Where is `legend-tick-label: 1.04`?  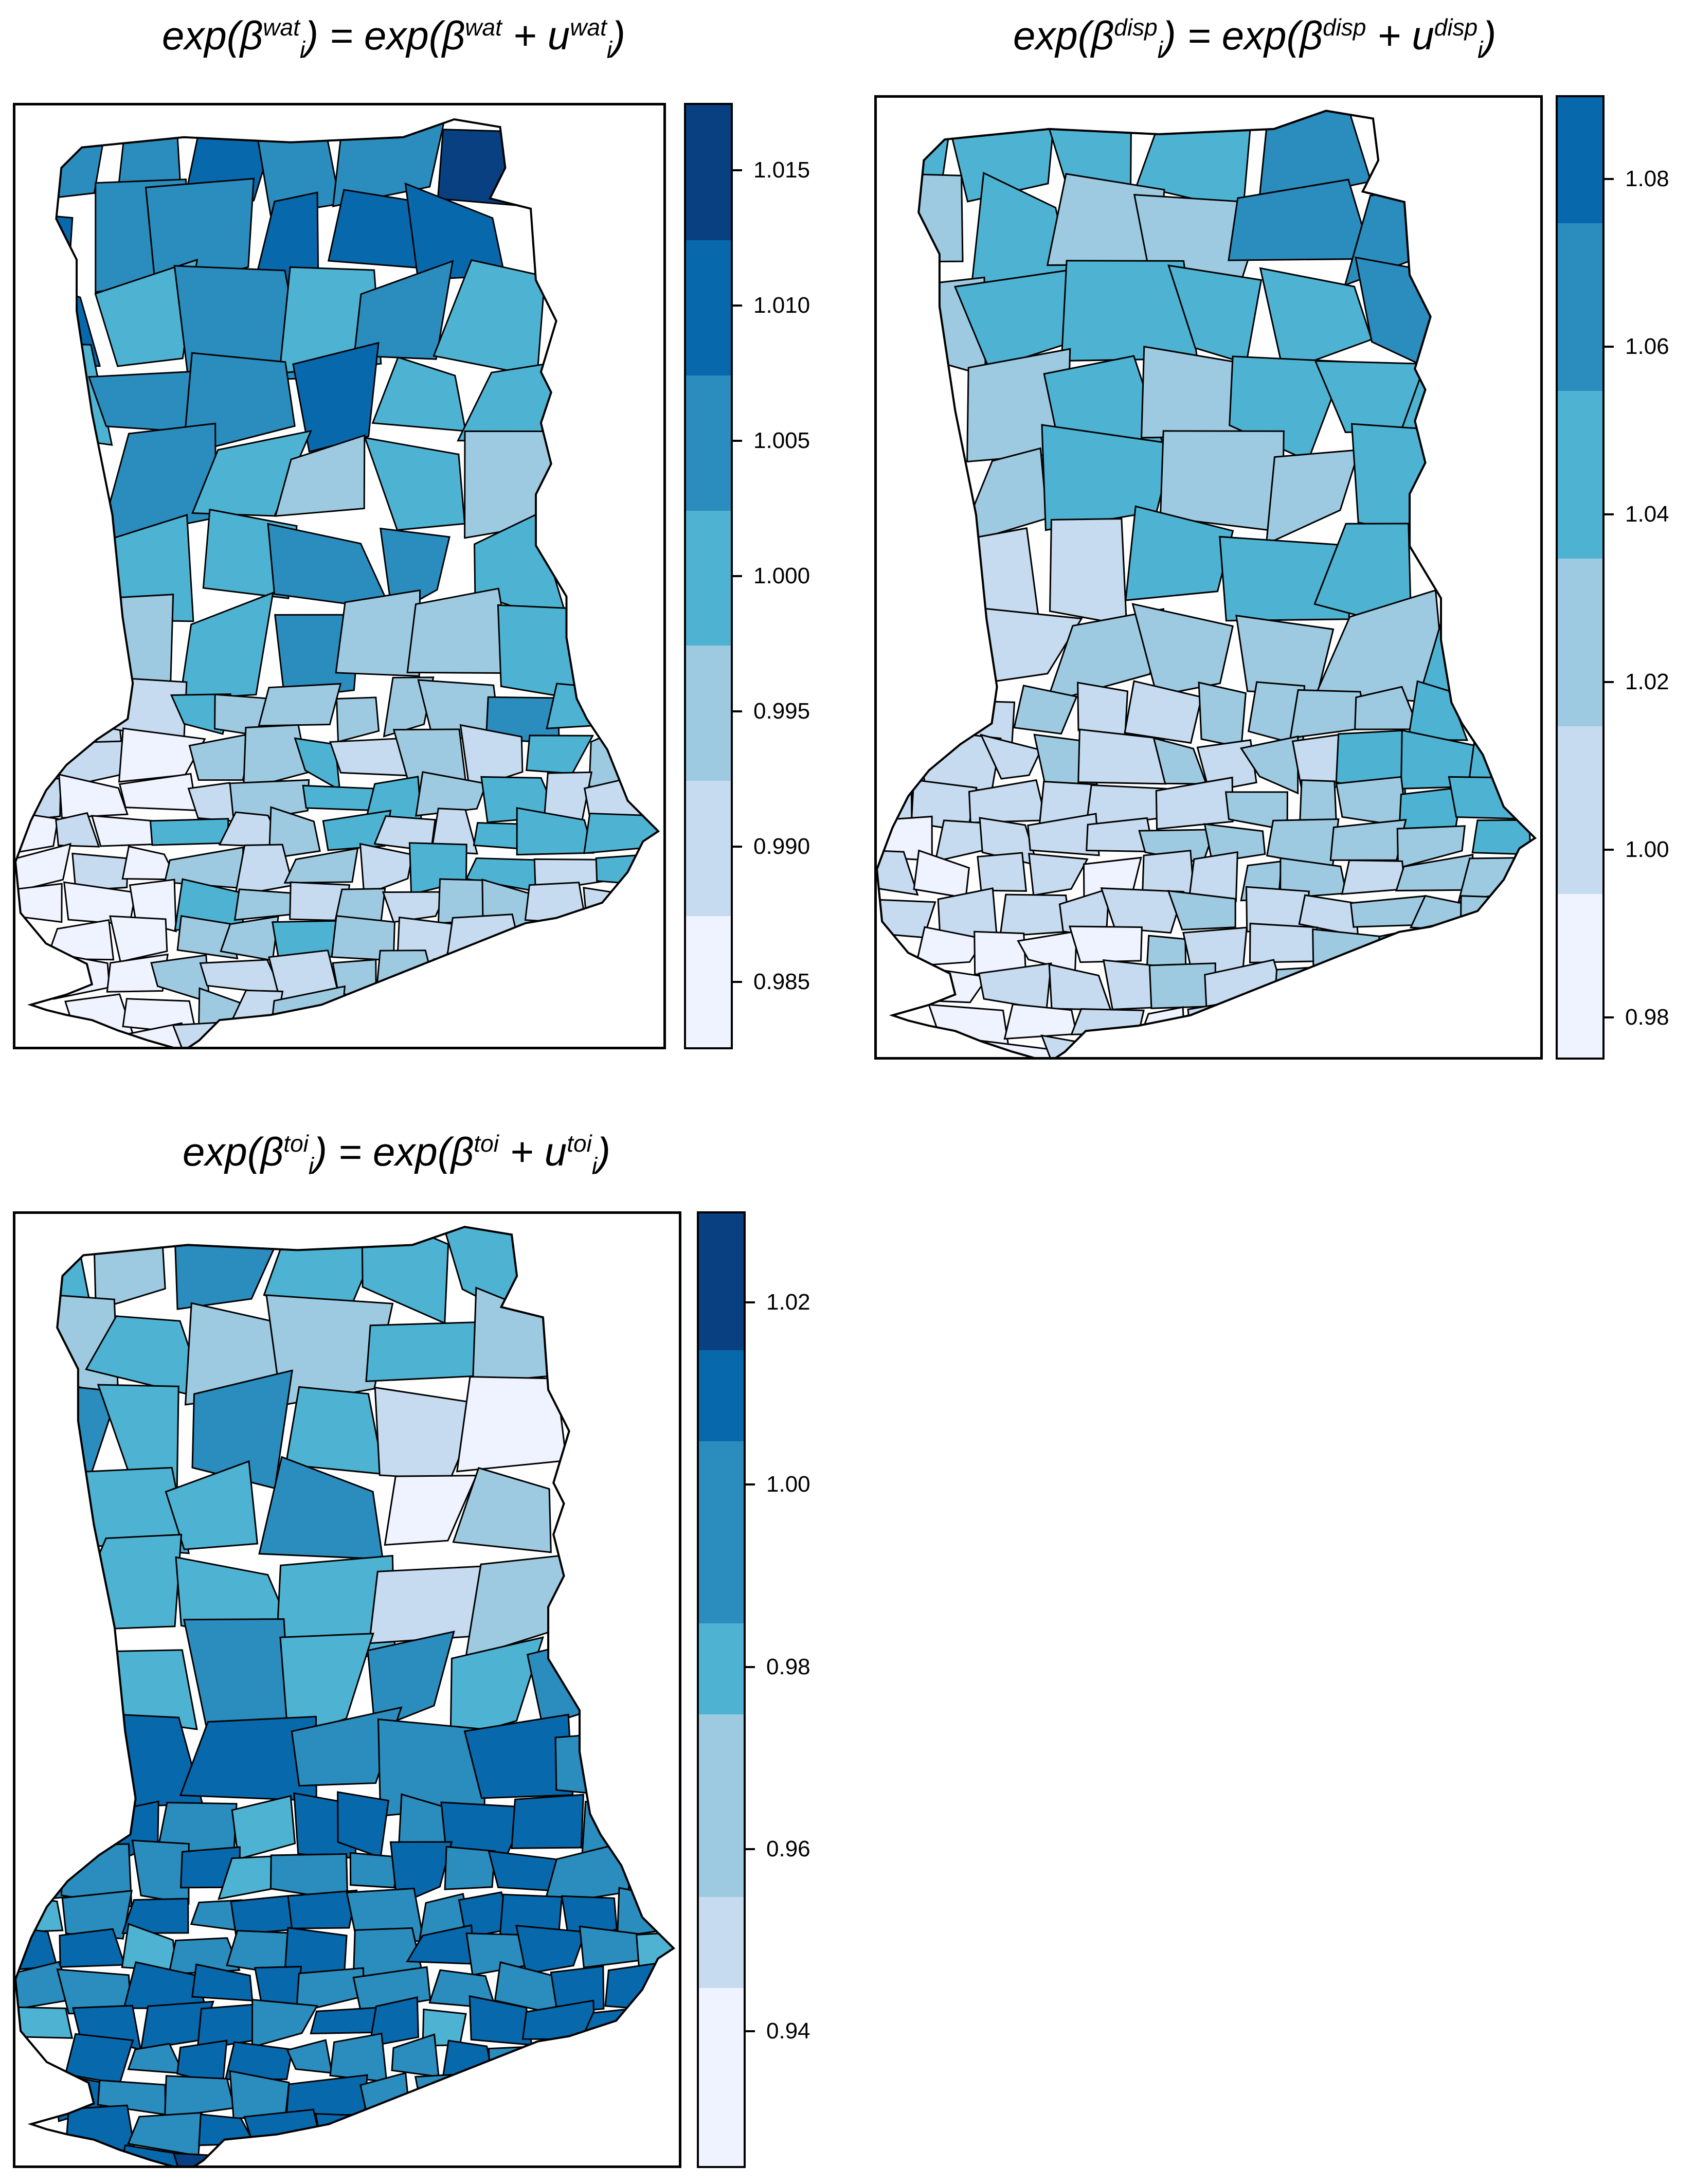
legend-tick-label: 1.04 is located at coordinates (1647, 514).